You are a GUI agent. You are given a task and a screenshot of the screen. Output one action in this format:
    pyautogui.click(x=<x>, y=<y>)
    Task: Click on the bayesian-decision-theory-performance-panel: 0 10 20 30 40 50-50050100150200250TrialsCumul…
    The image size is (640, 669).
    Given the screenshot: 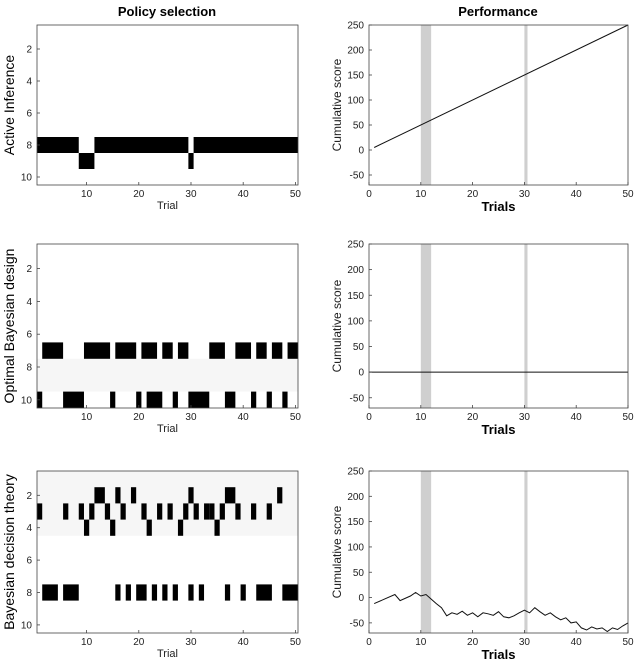 What is the action you would take?
    pyautogui.click(x=482, y=565)
    